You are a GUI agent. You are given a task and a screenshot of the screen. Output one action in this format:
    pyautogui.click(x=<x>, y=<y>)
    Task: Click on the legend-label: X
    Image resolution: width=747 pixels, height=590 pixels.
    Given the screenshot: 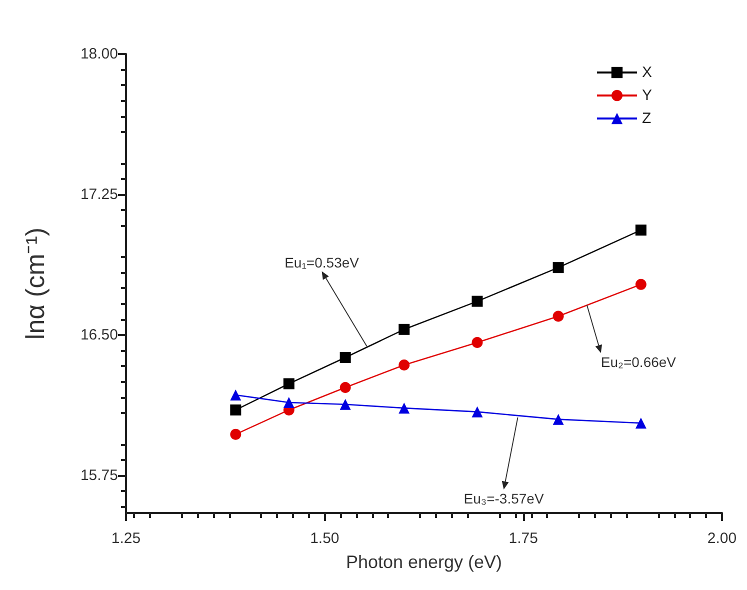 What is the action you would take?
    pyautogui.click(x=647, y=72)
    